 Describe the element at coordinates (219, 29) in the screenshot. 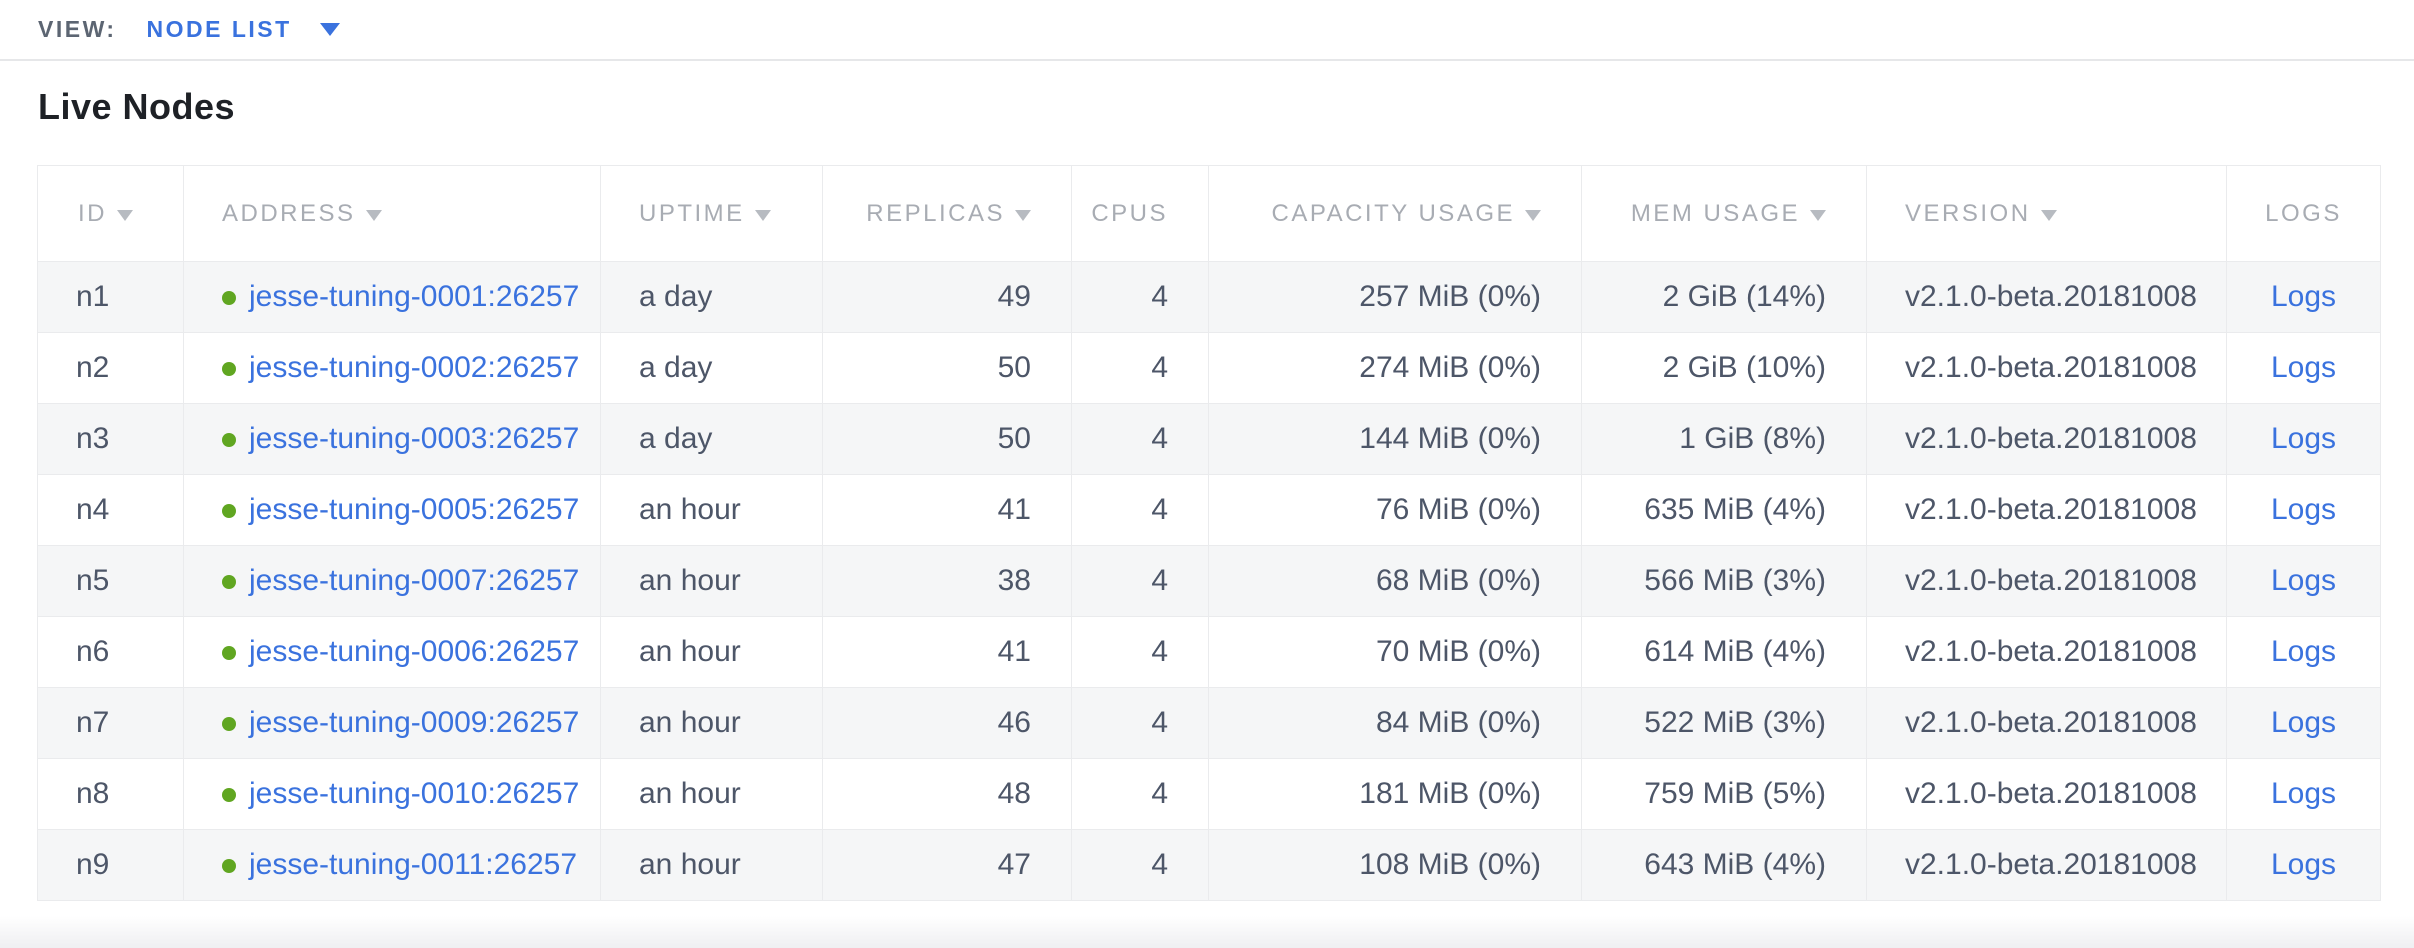

I see `view-dropdown-value: NODE LIST` at that location.